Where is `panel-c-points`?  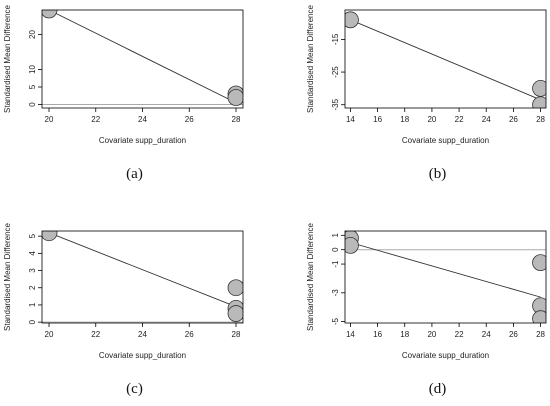 panel-c-points is located at coordinates (142, 276).